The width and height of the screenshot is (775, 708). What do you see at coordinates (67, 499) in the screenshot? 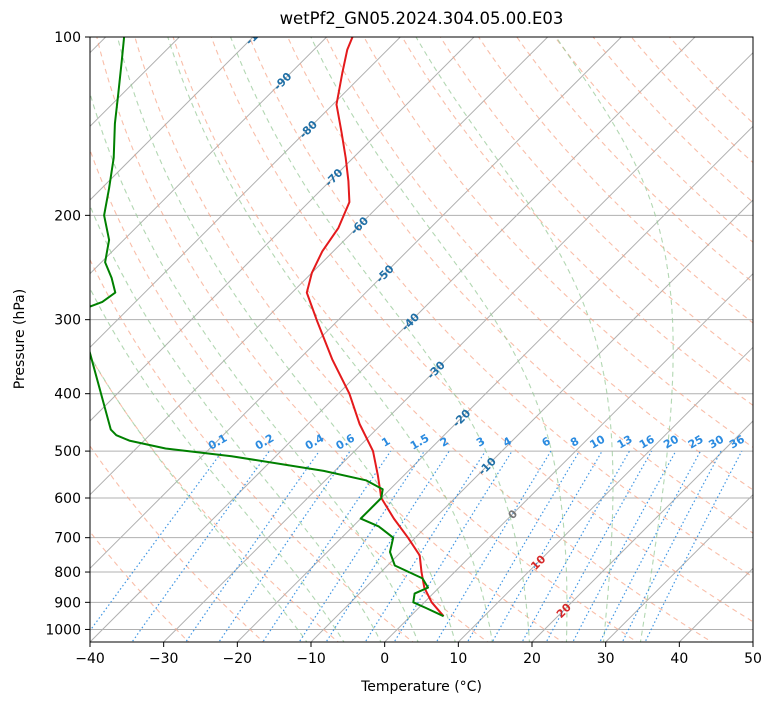
I see `y-tick-label: 600` at bounding box center [67, 499].